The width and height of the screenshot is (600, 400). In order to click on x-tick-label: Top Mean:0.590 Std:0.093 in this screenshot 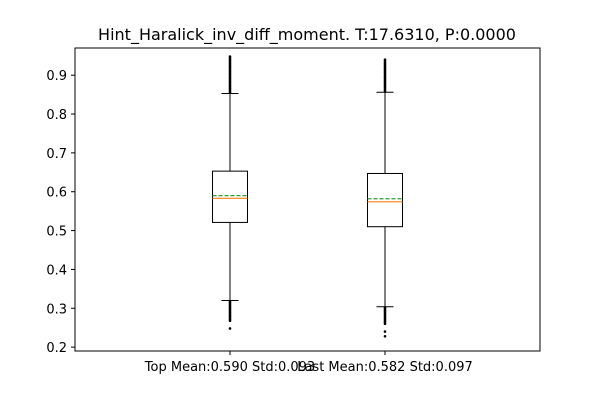, I will do `click(229, 367)`.